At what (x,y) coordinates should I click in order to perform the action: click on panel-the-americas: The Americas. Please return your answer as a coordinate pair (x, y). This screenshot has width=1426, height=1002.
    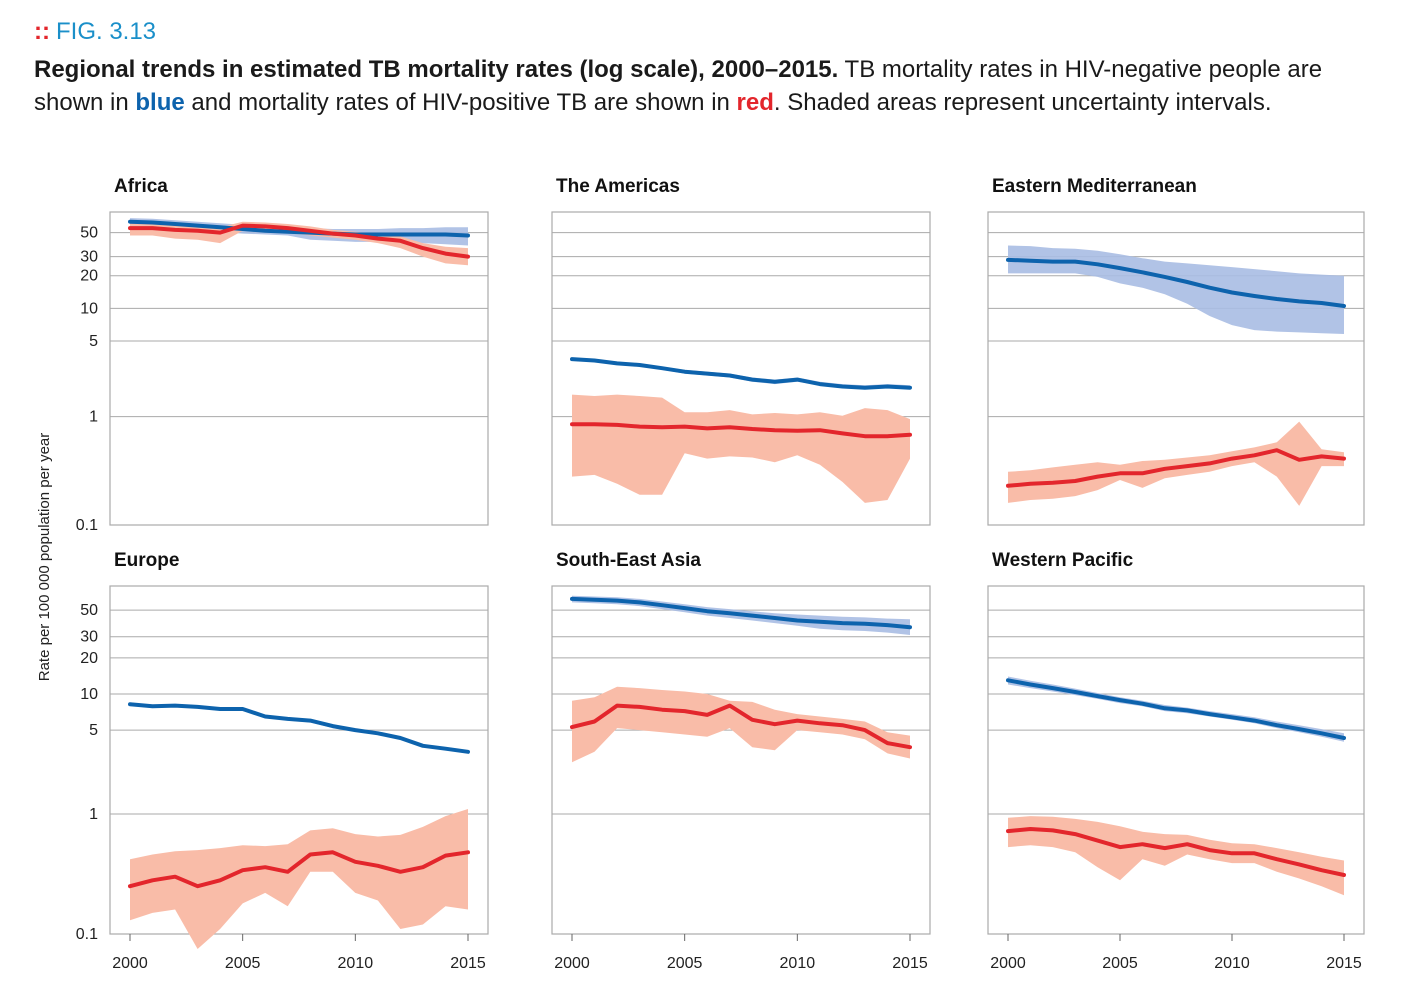
    Looking at the image, I should click on (741, 351).